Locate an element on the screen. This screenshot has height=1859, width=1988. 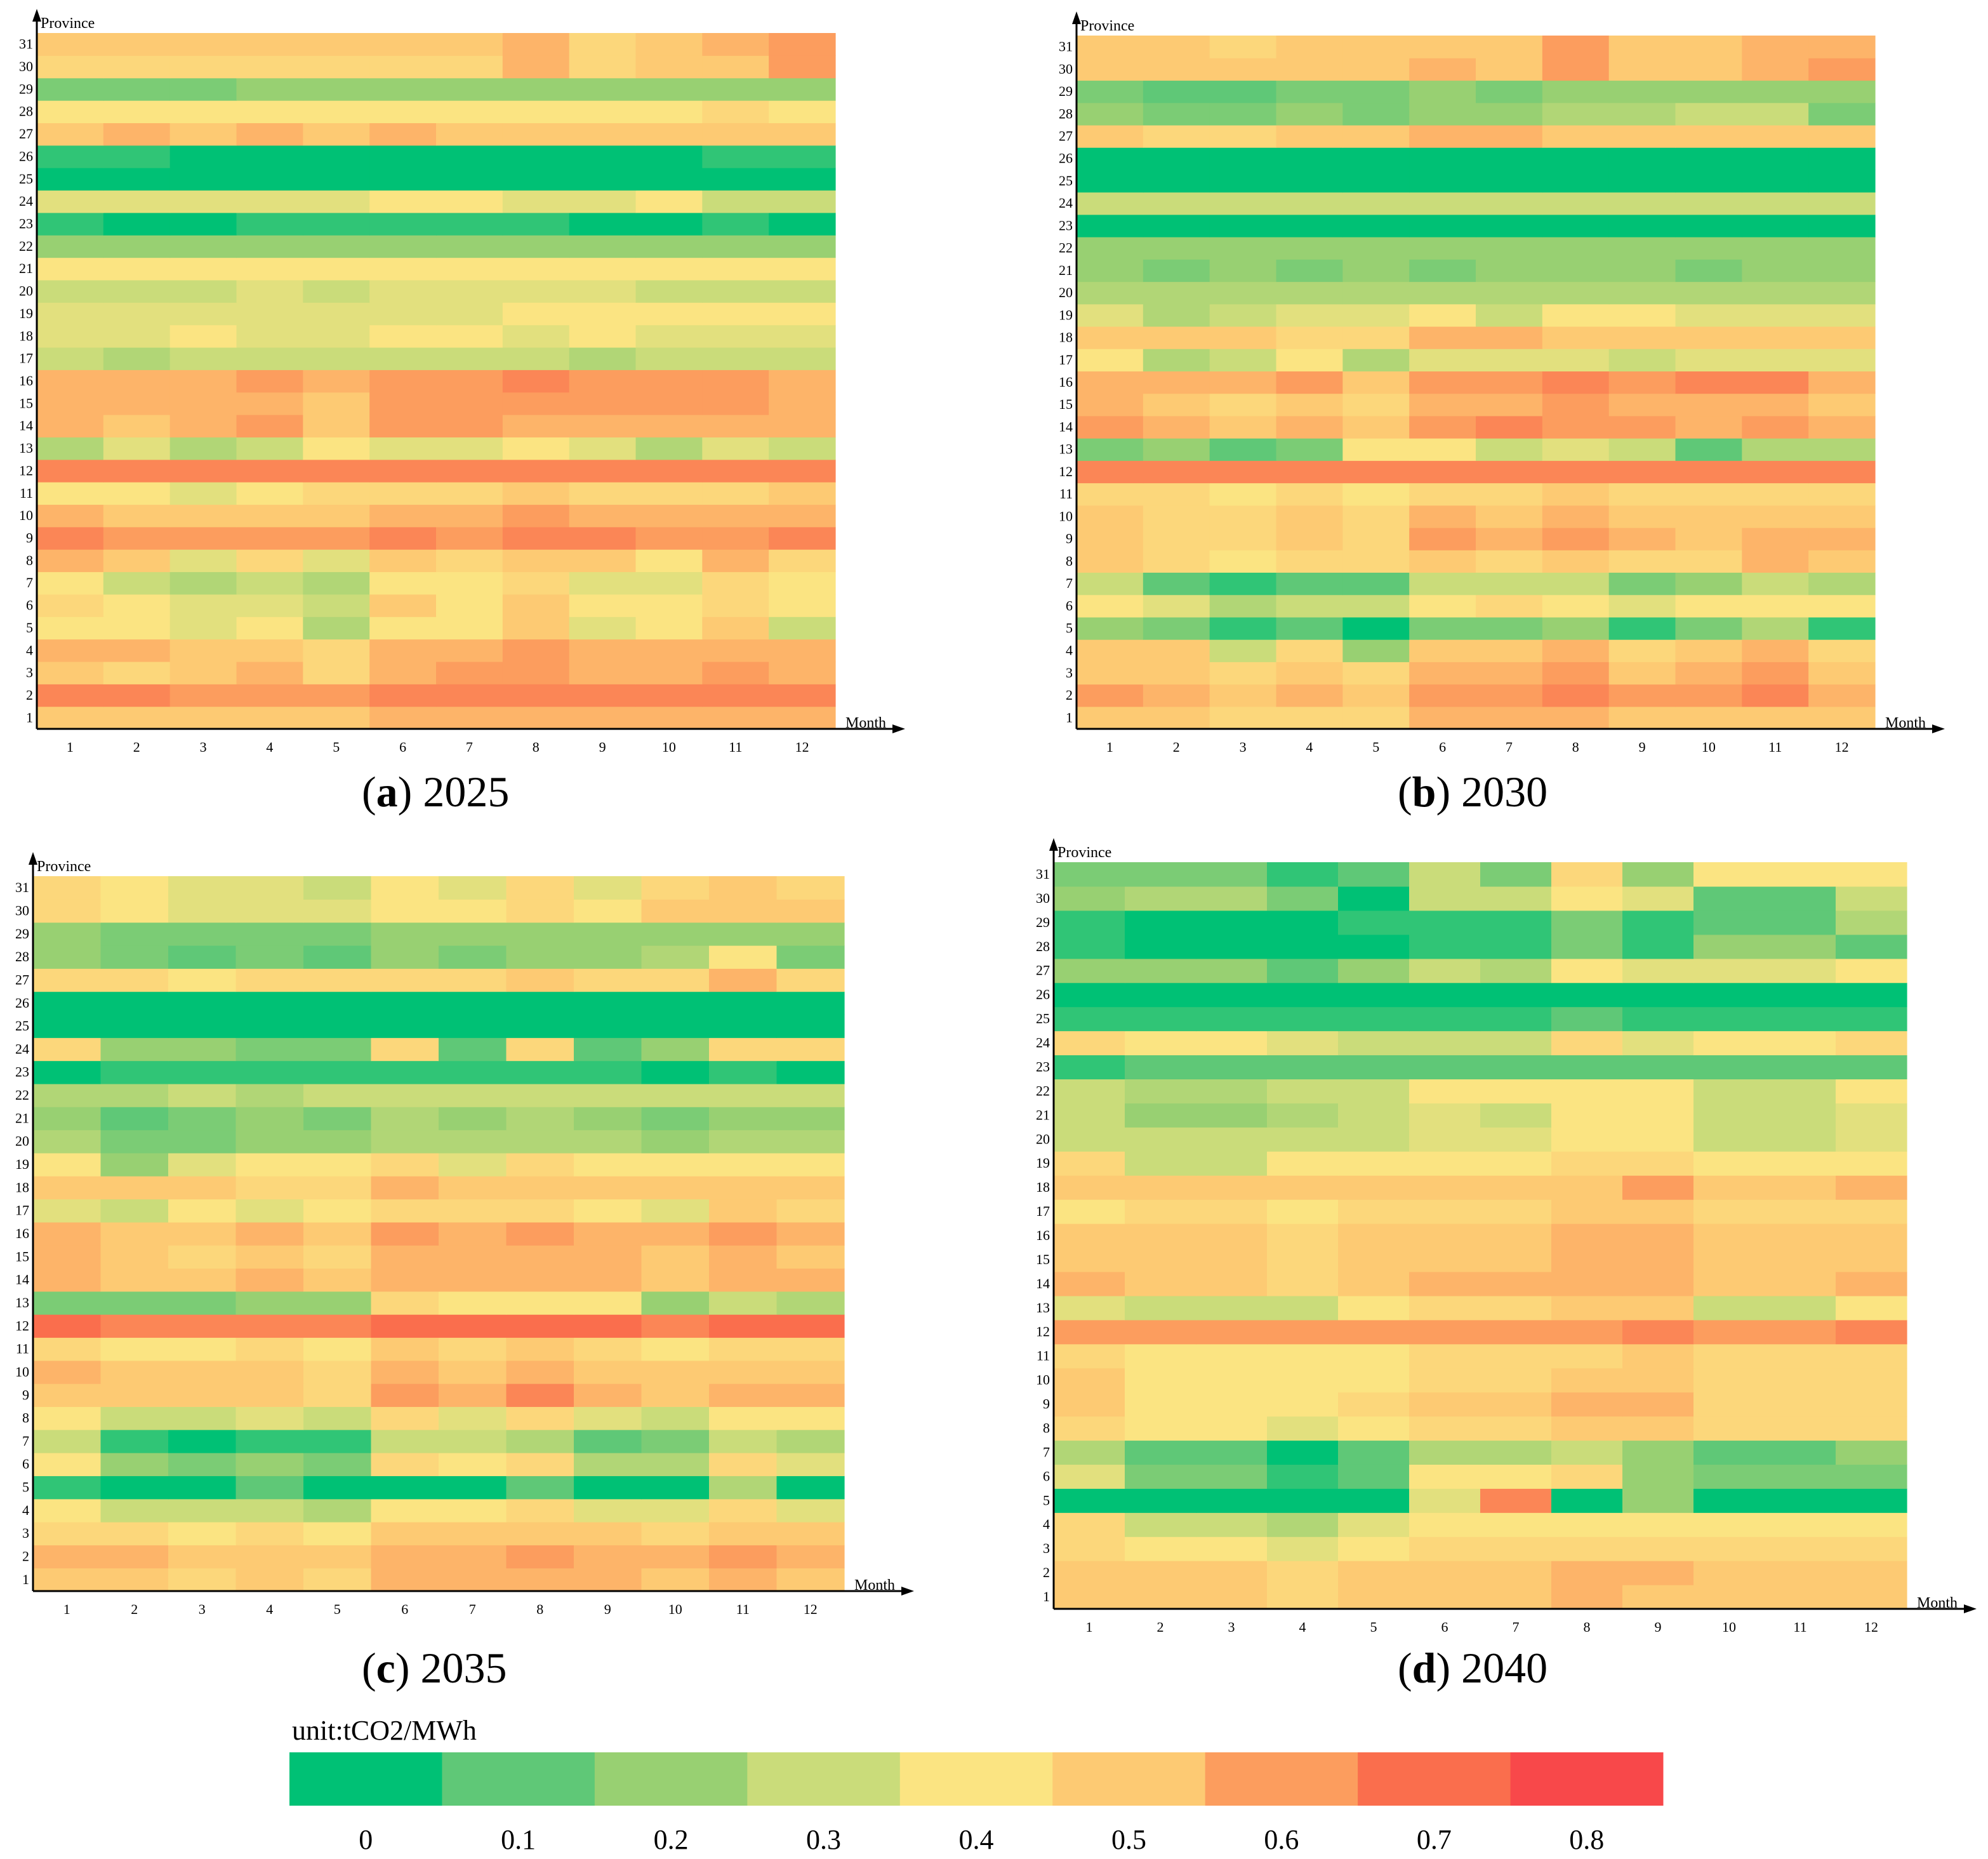
y-tick-label: 11 is located at coordinates (22, 1349).